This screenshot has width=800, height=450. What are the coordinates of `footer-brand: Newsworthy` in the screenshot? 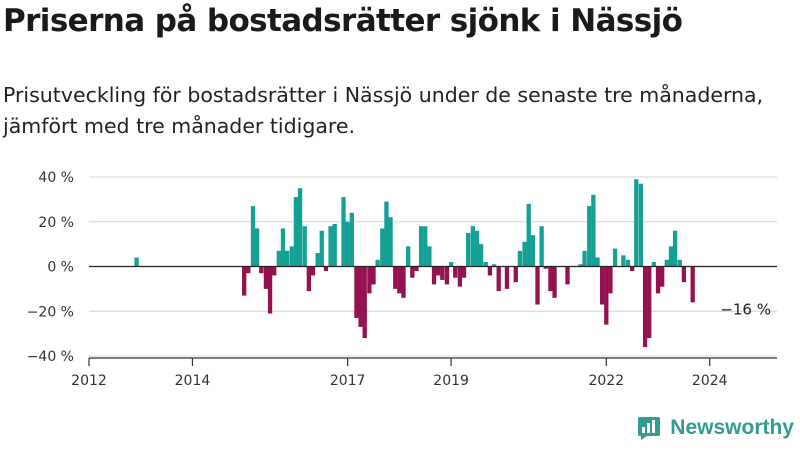 It's located at (715, 428).